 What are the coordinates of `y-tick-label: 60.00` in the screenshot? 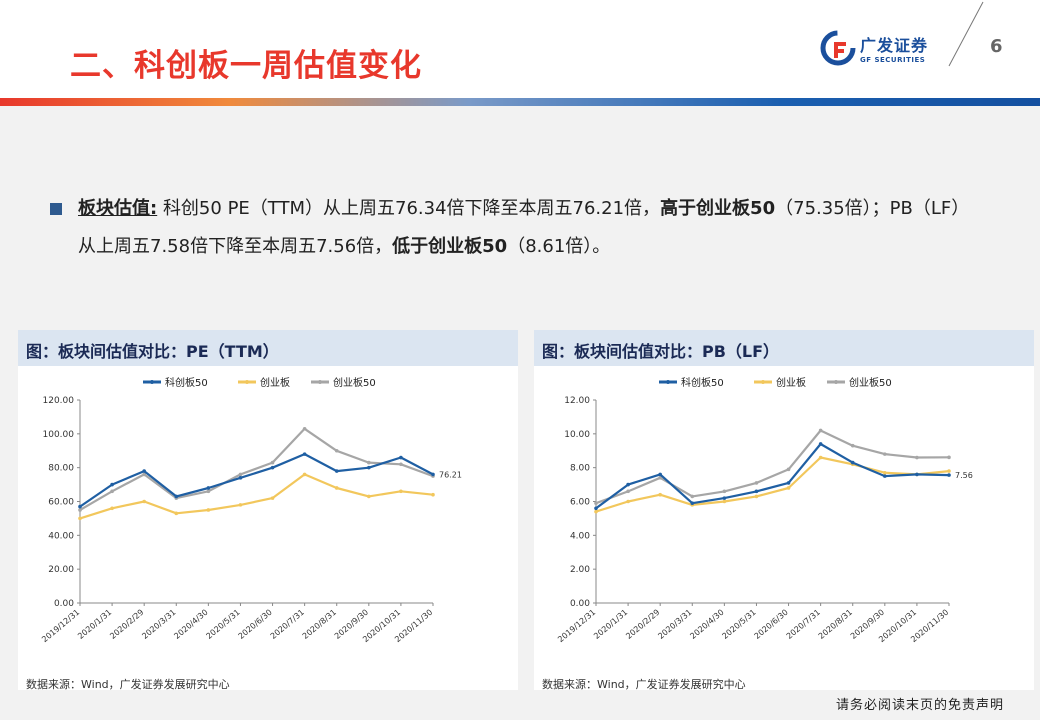 It's located at (61, 503).